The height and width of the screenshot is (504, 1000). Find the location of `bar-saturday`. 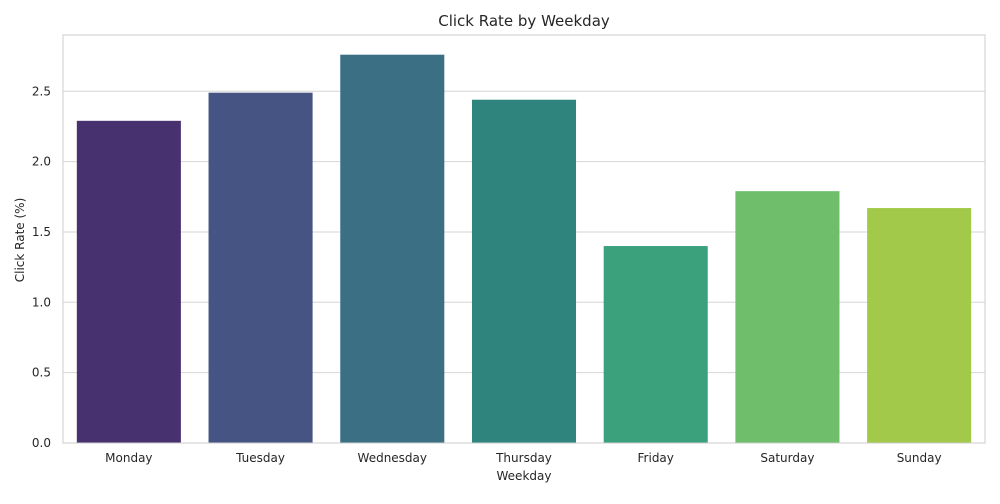

bar-saturday is located at coordinates (787, 317).